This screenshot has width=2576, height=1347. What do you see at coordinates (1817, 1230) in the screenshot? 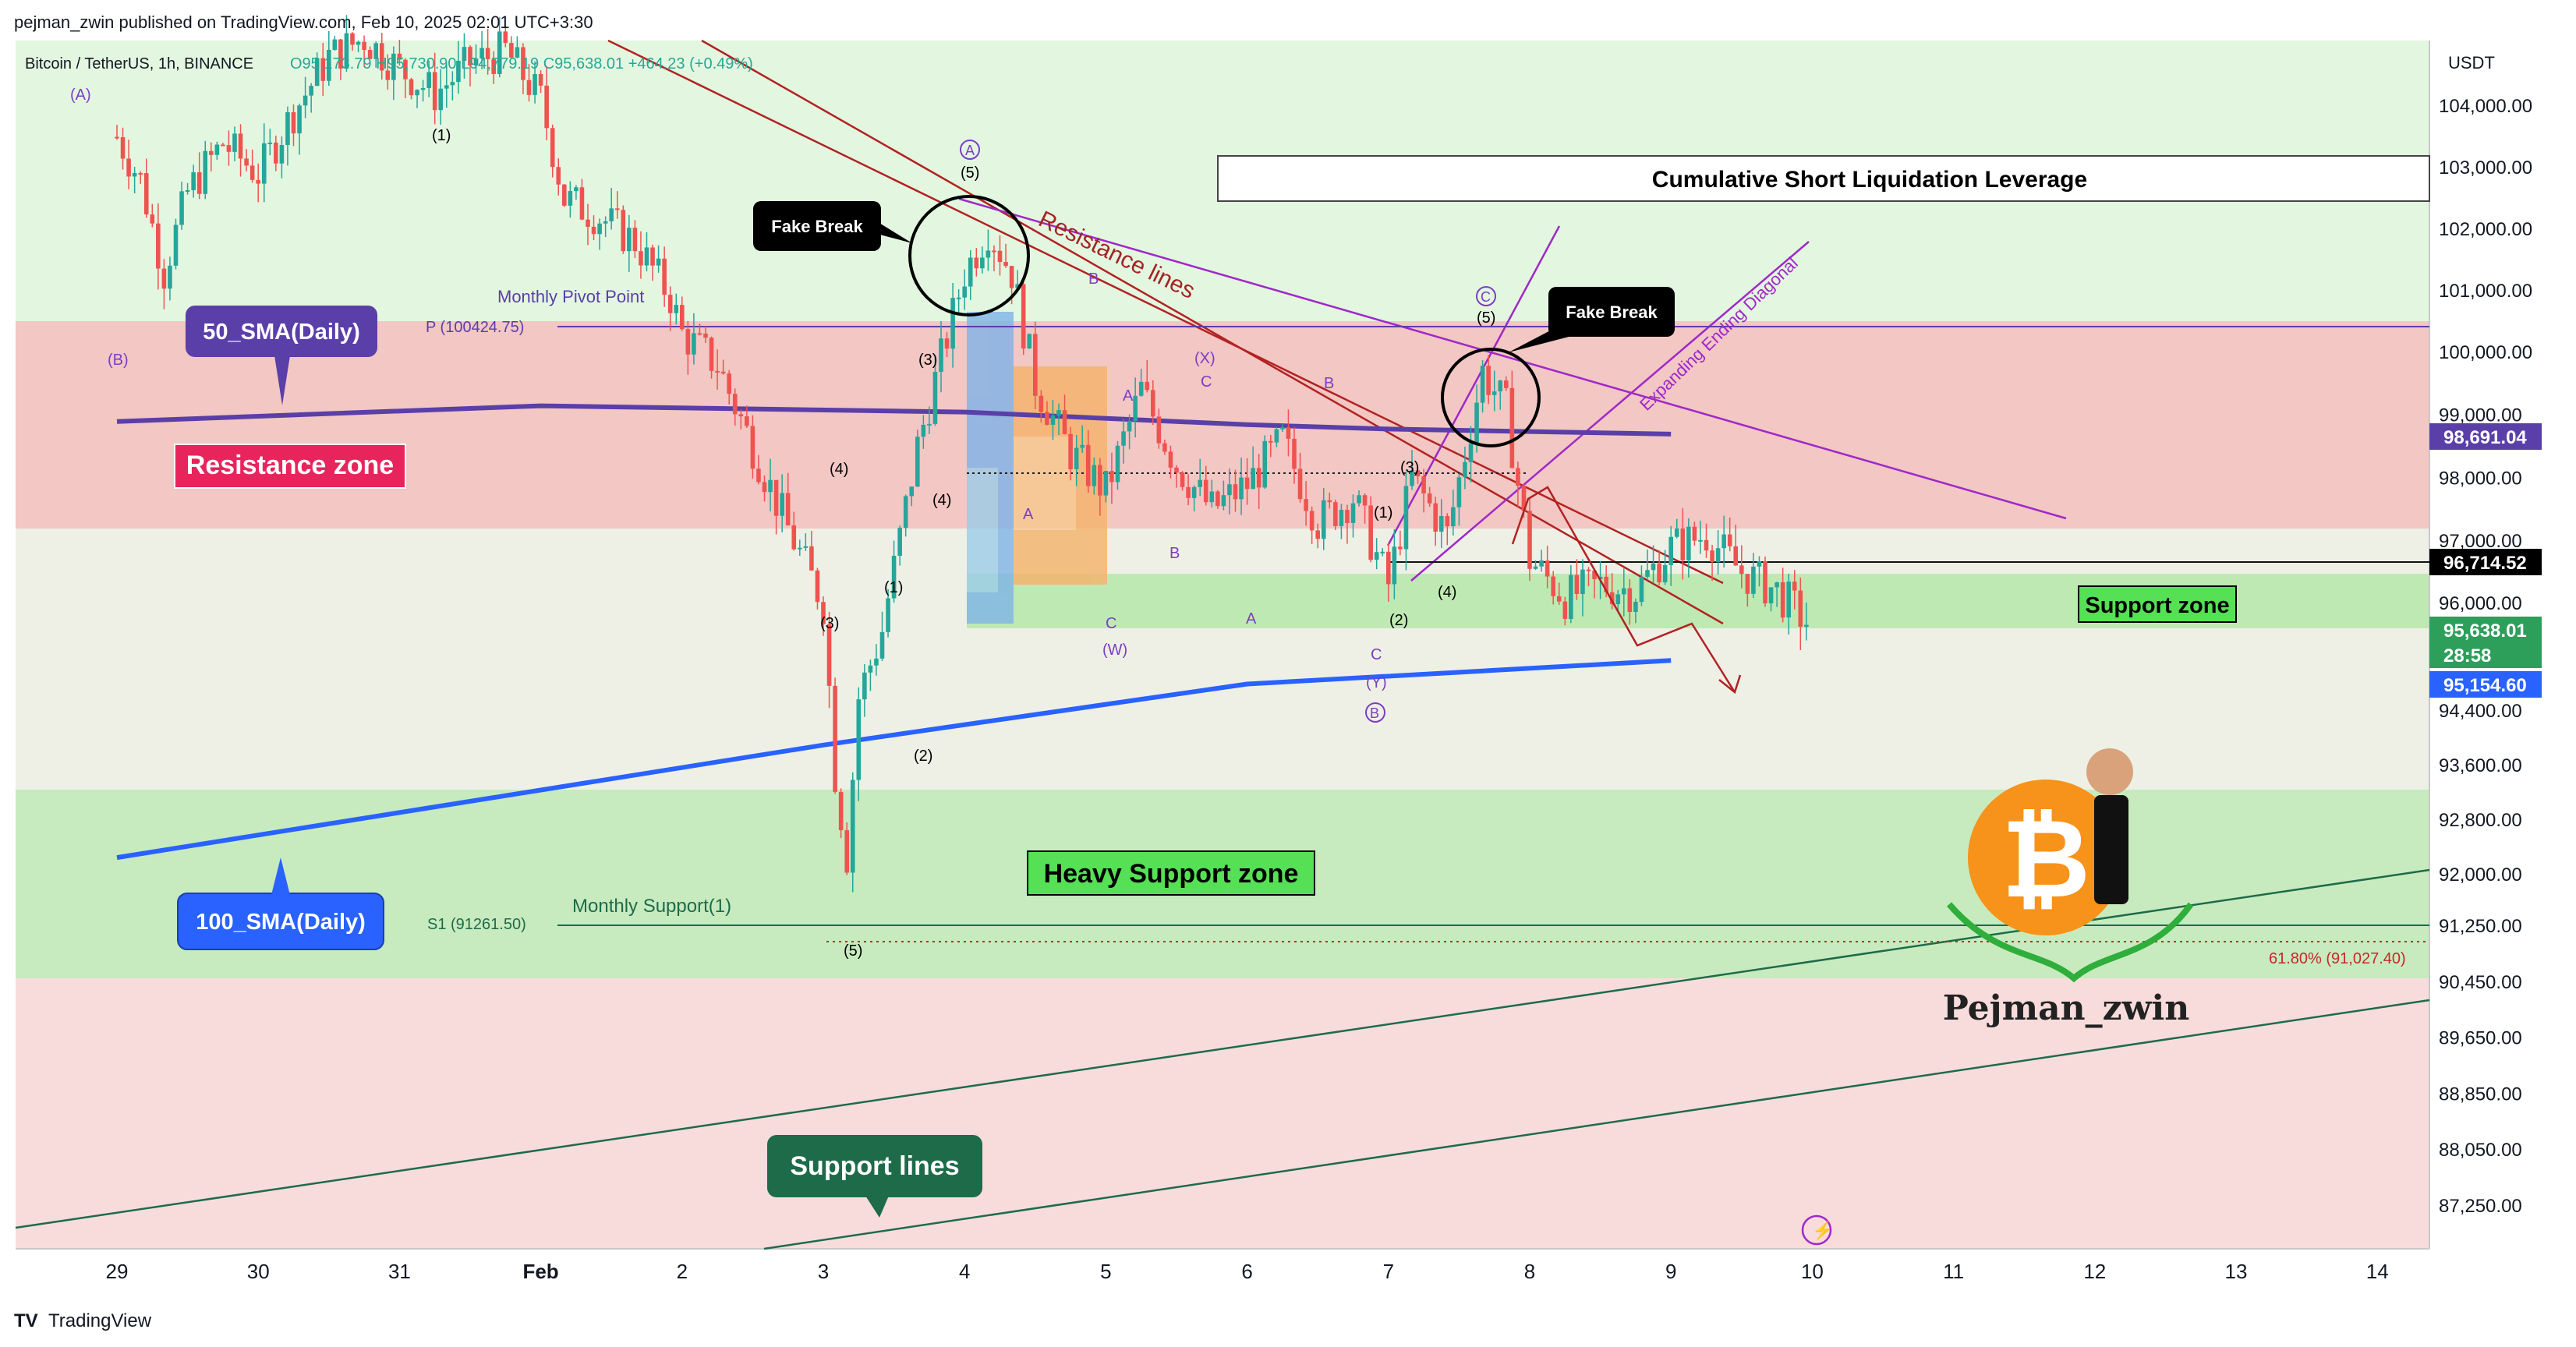
I see `lightning-icon` at bounding box center [1817, 1230].